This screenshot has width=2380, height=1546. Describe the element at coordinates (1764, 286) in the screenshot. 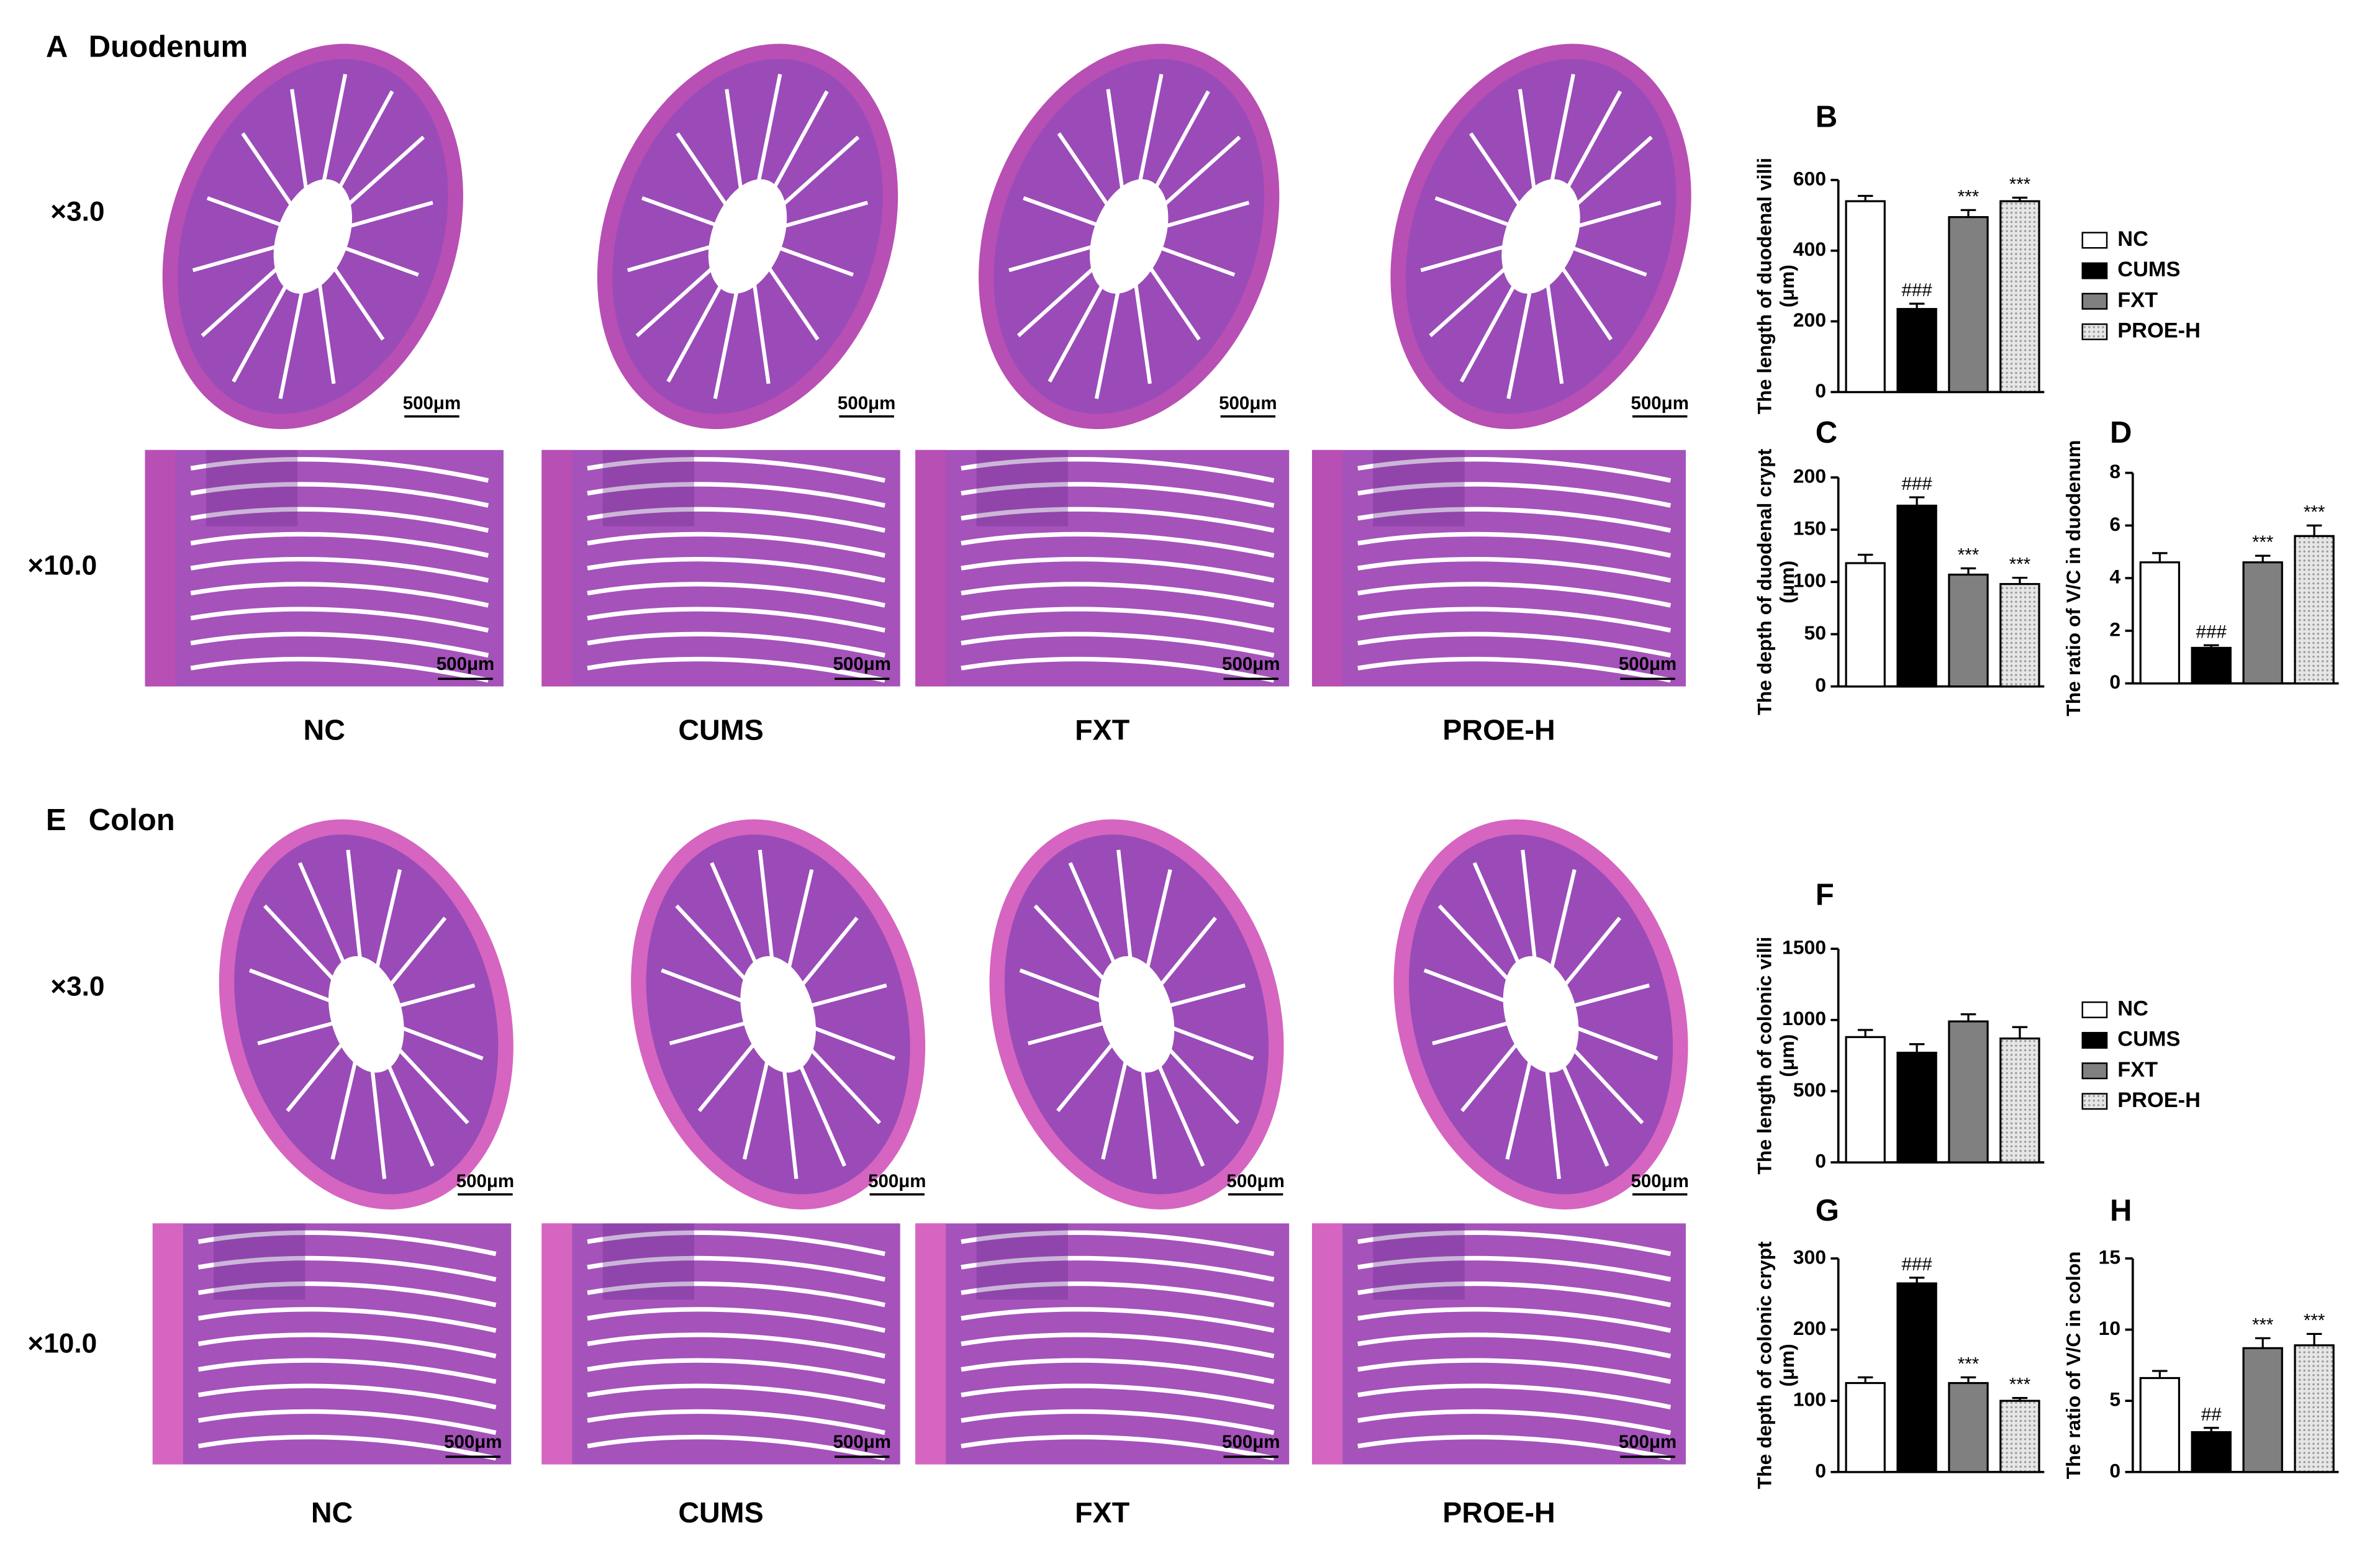

I see `y-axis-label: The length of duodenal villi` at that location.